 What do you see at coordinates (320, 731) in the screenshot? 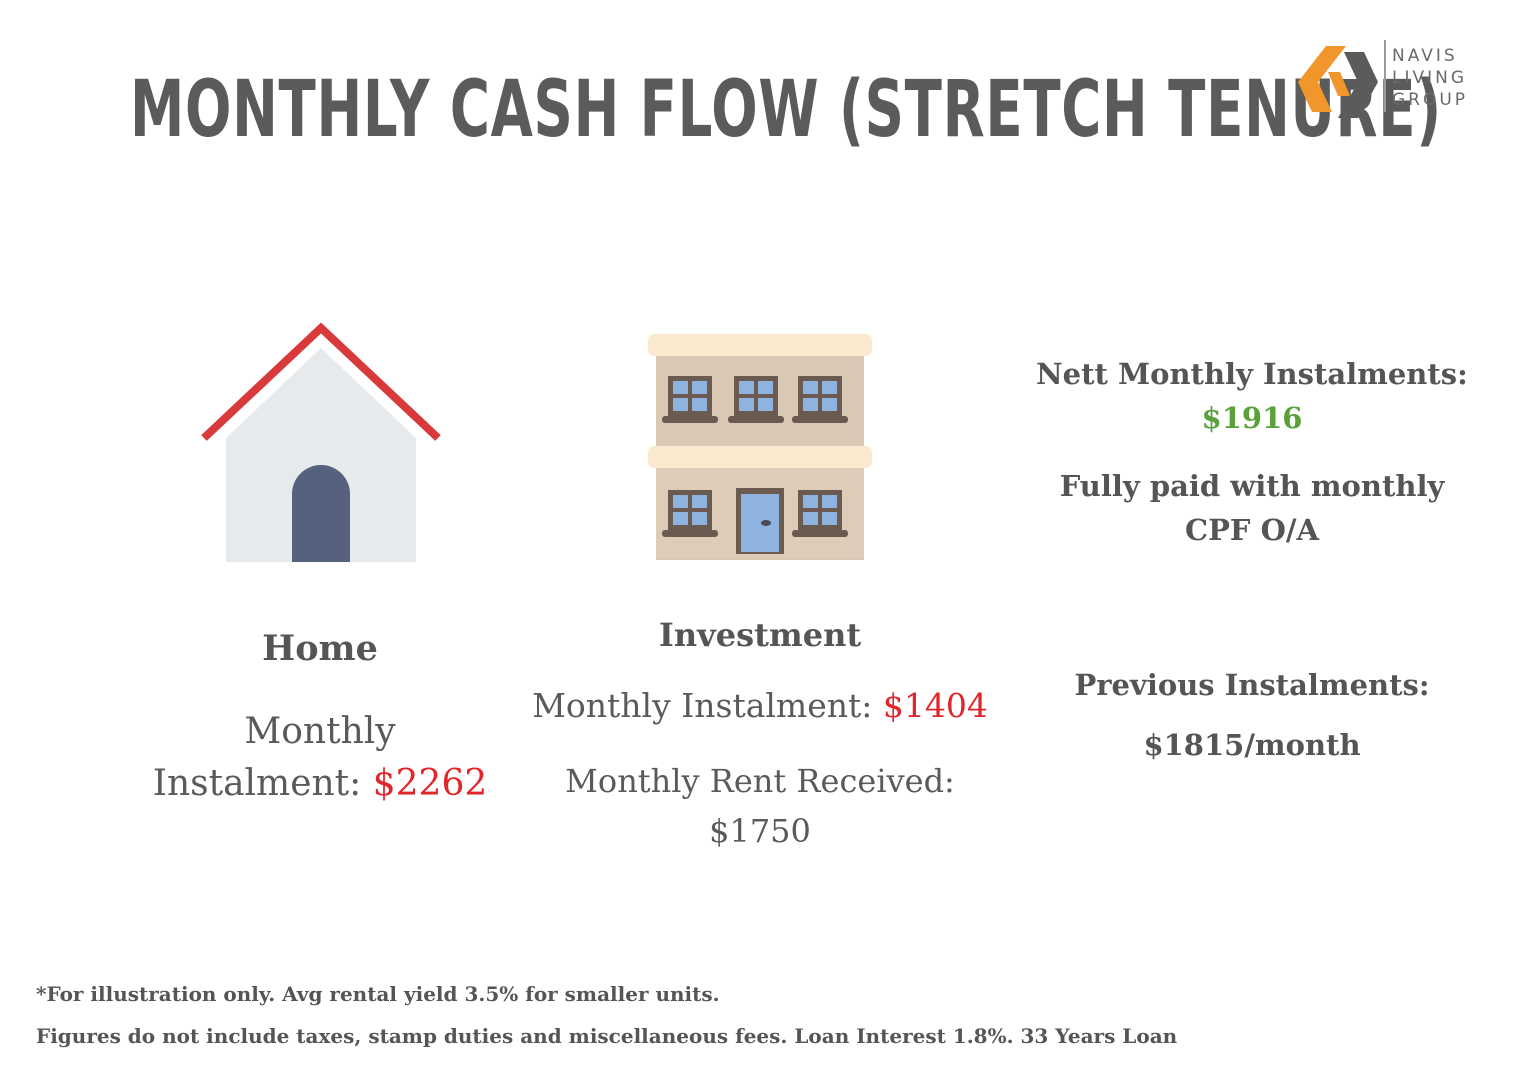
I see `home-instalment-label-line1: Monthly` at bounding box center [320, 731].